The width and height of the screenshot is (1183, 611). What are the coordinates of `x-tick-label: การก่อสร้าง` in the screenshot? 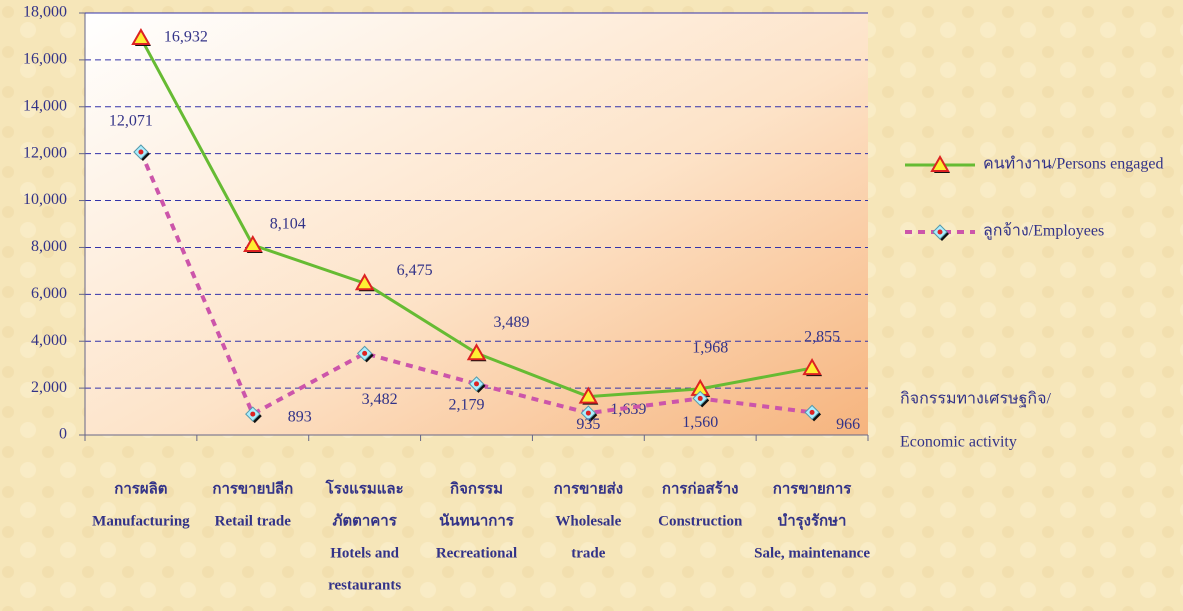 It's located at (700, 488).